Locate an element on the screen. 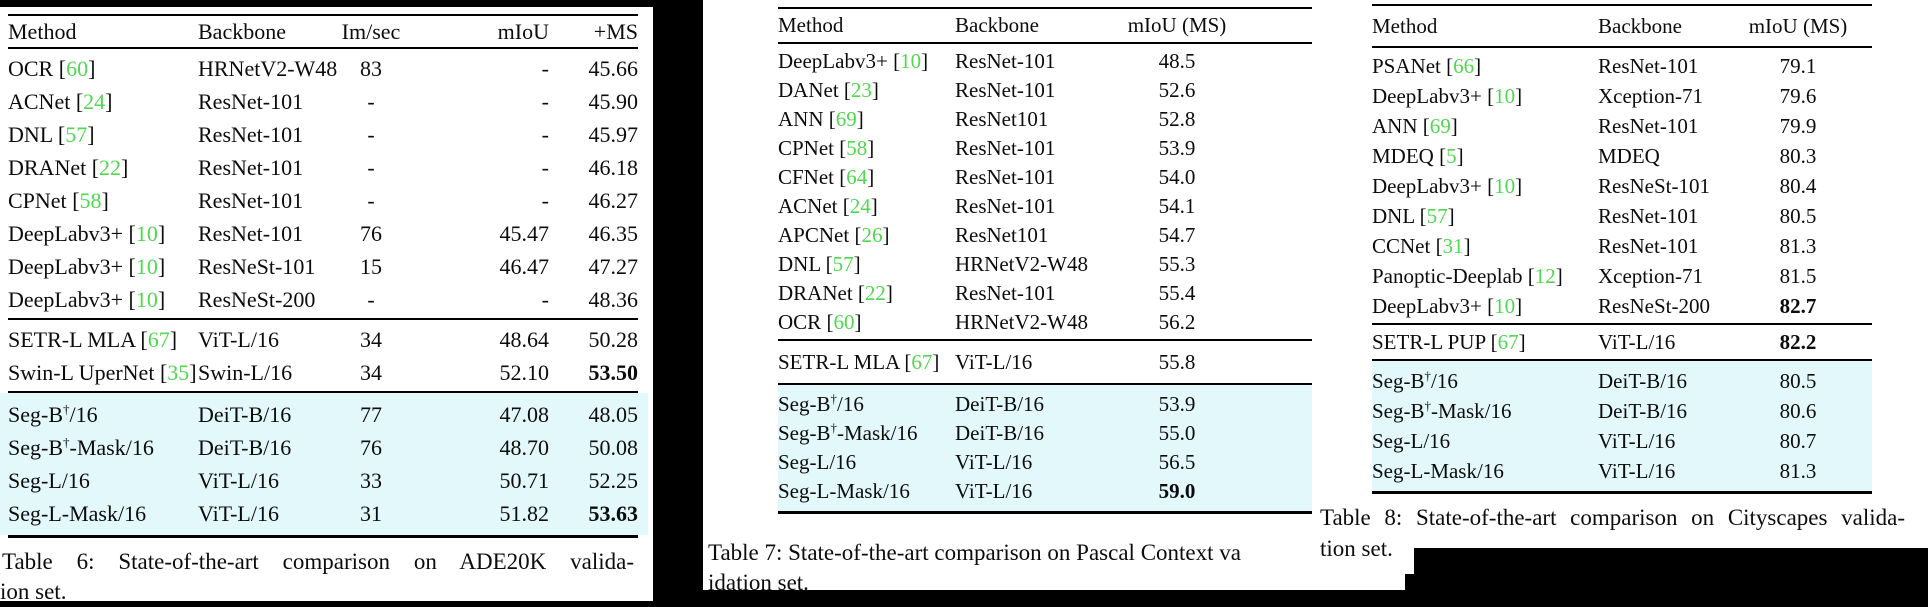 This screenshot has width=1928, height=607. miou-cell: 82.2 is located at coordinates (1798, 341).